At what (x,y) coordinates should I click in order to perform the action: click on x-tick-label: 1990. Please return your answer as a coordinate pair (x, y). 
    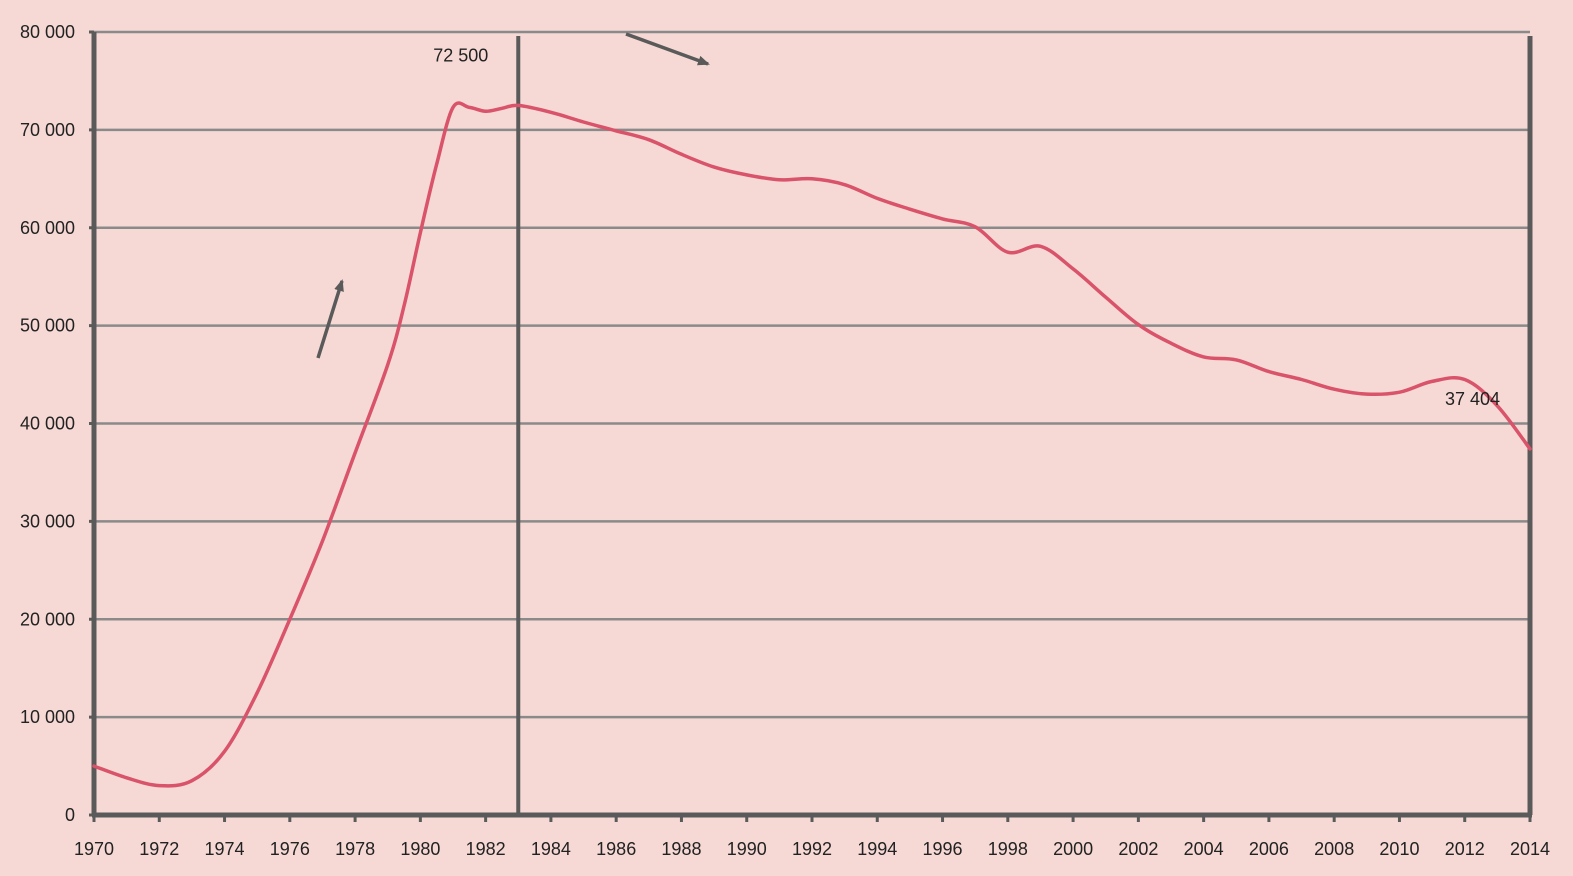
    Looking at the image, I should click on (747, 849).